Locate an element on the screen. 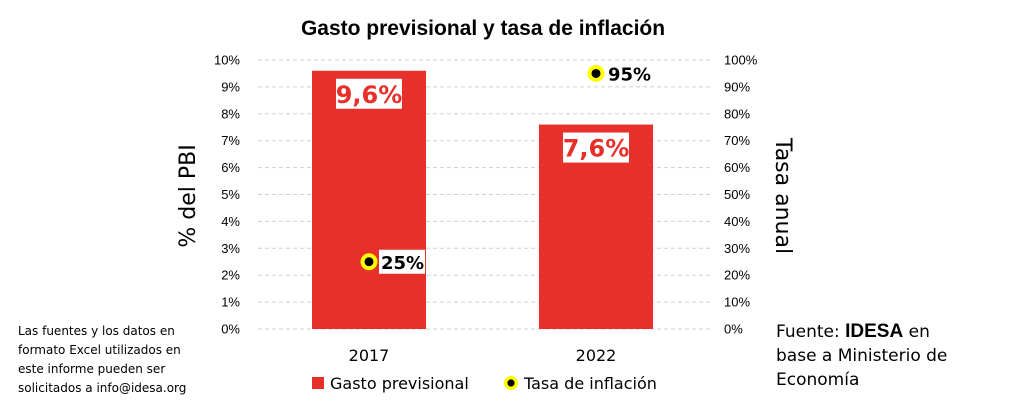  legend-label-inflacion: Tasa de inflación is located at coordinates (590, 383).